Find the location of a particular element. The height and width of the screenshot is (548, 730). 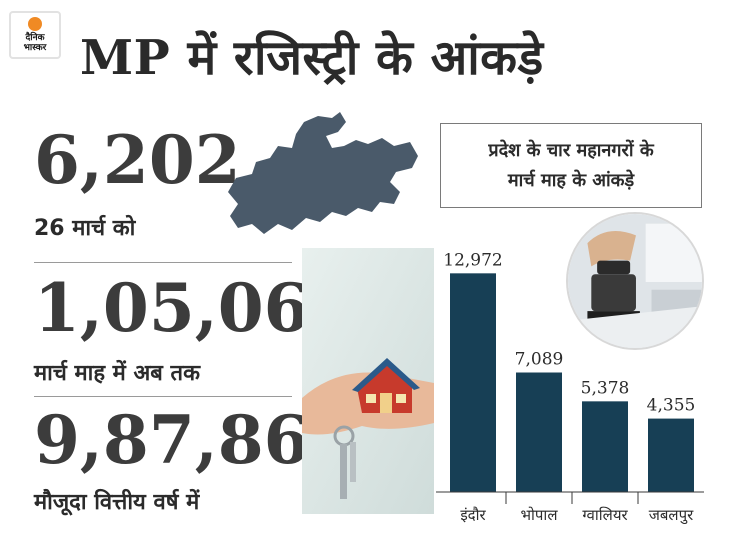

x-tick-label: इंदौर is located at coordinates (473, 515).